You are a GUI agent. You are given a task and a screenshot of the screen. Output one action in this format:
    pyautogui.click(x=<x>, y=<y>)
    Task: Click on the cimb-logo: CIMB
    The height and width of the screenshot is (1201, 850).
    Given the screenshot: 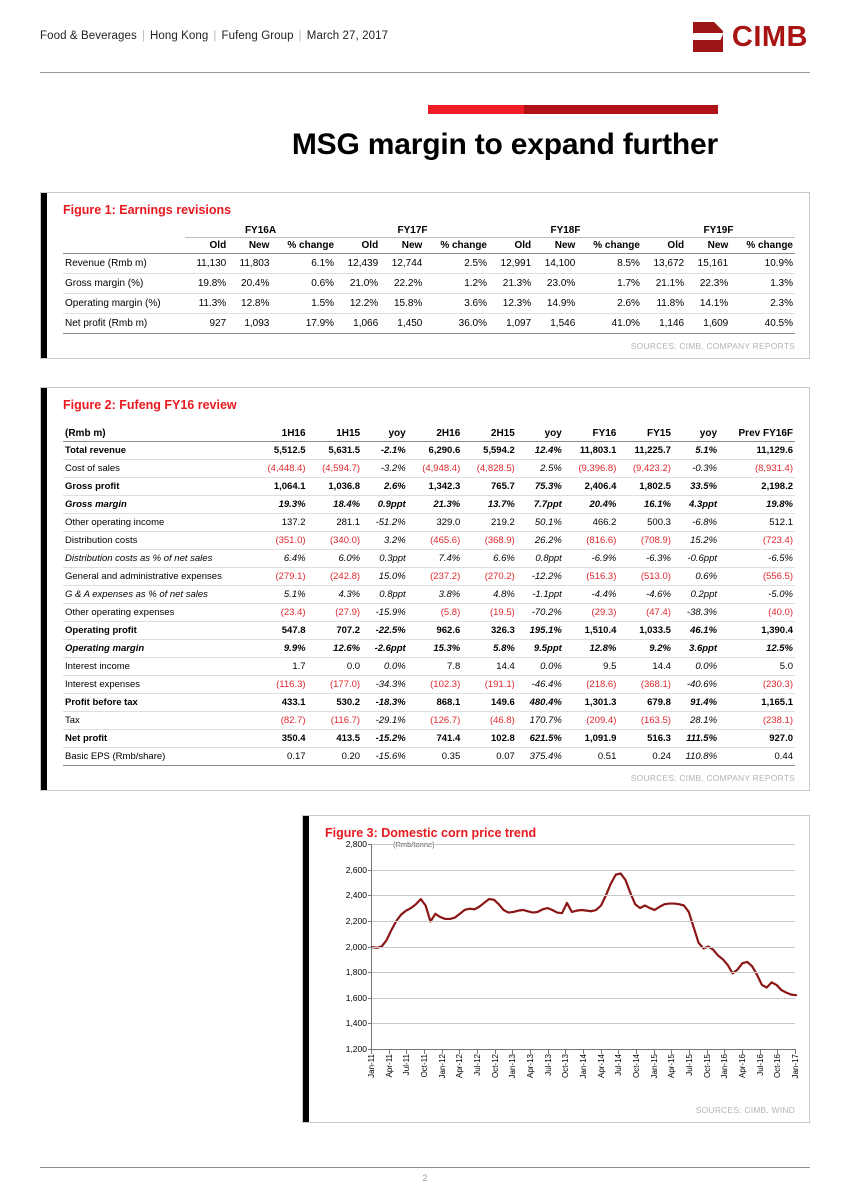 What is the action you would take?
    pyautogui.click(x=750, y=36)
    